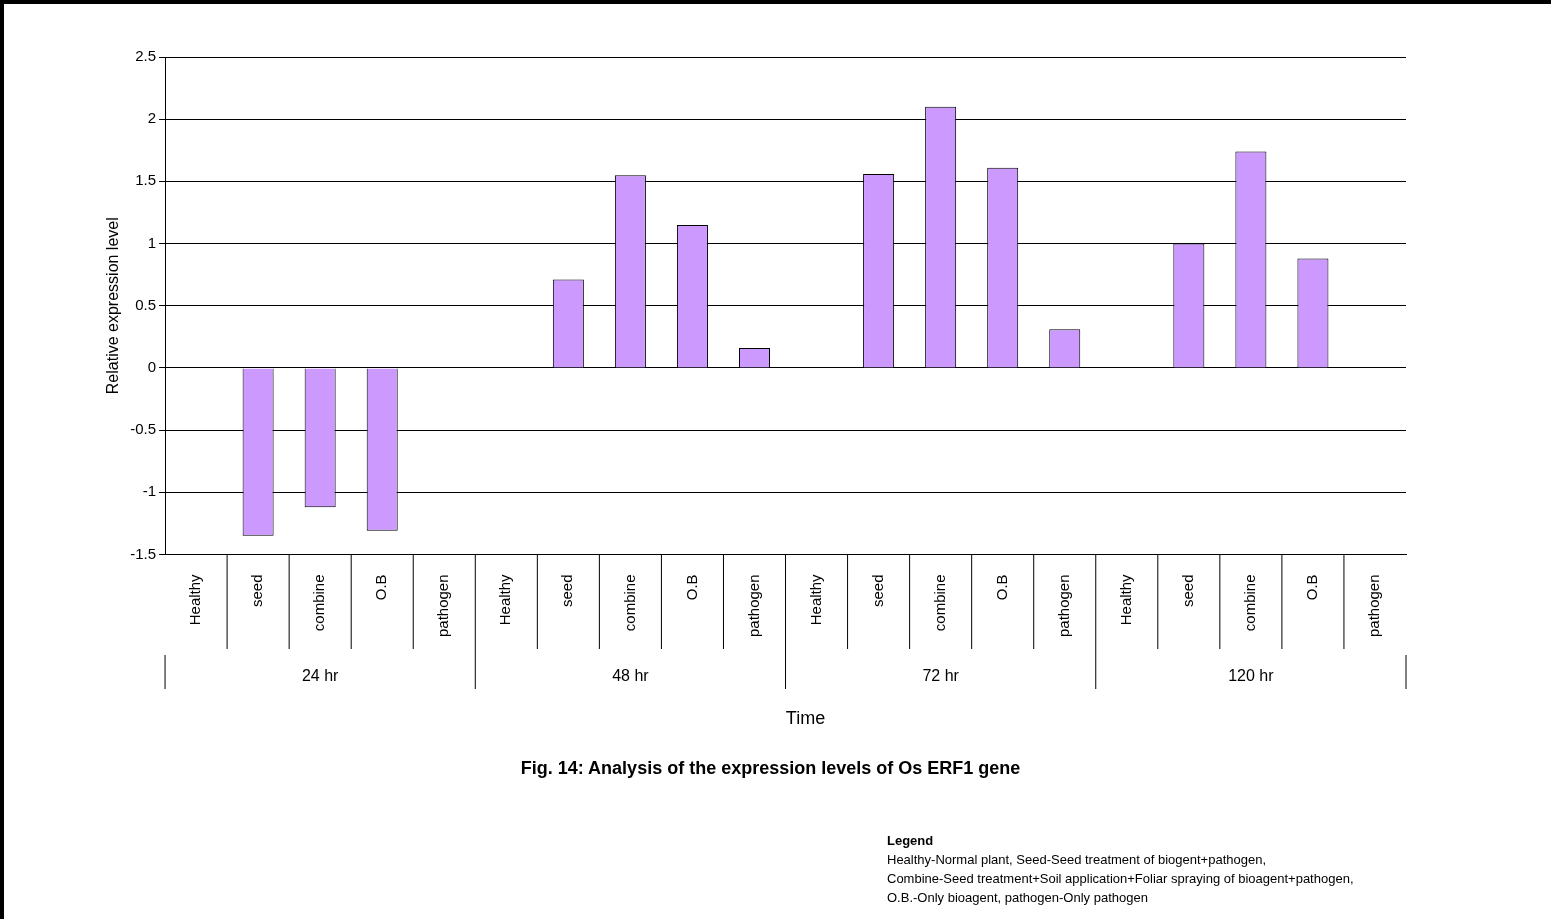 The image size is (1551, 919). What do you see at coordinates (146, 180) in the screenshot?
I see `y-tick-label: 1.5` at bounding box center [146, 180].